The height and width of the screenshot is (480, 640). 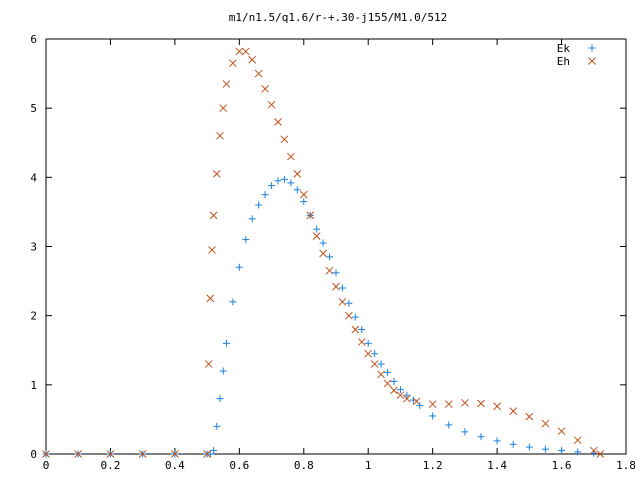 What do you see at coordinates (592, 61) in the screenshot?
I see `legend-marker-eh` at bounding box center [592, 61].